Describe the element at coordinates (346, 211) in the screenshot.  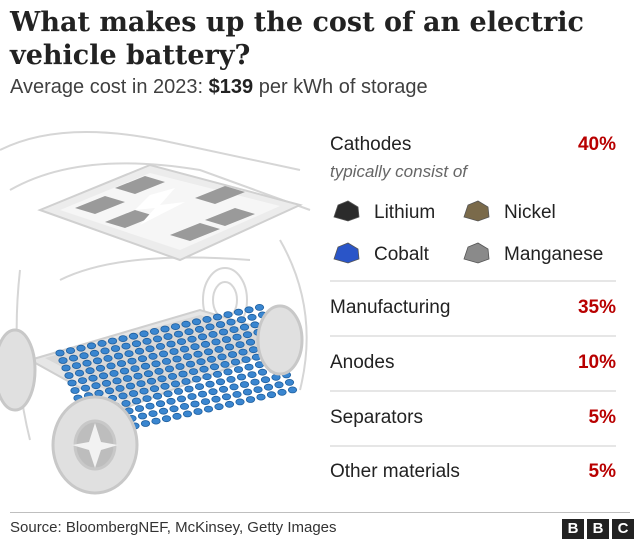
I see `lithium-rock-icon` at that location.